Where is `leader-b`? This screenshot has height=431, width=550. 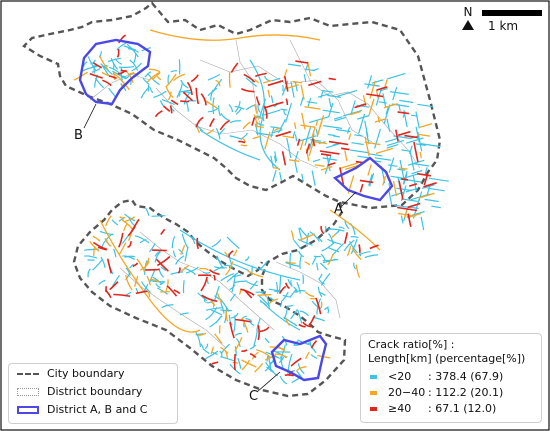
leader-b is located at coordinates (90, 116).